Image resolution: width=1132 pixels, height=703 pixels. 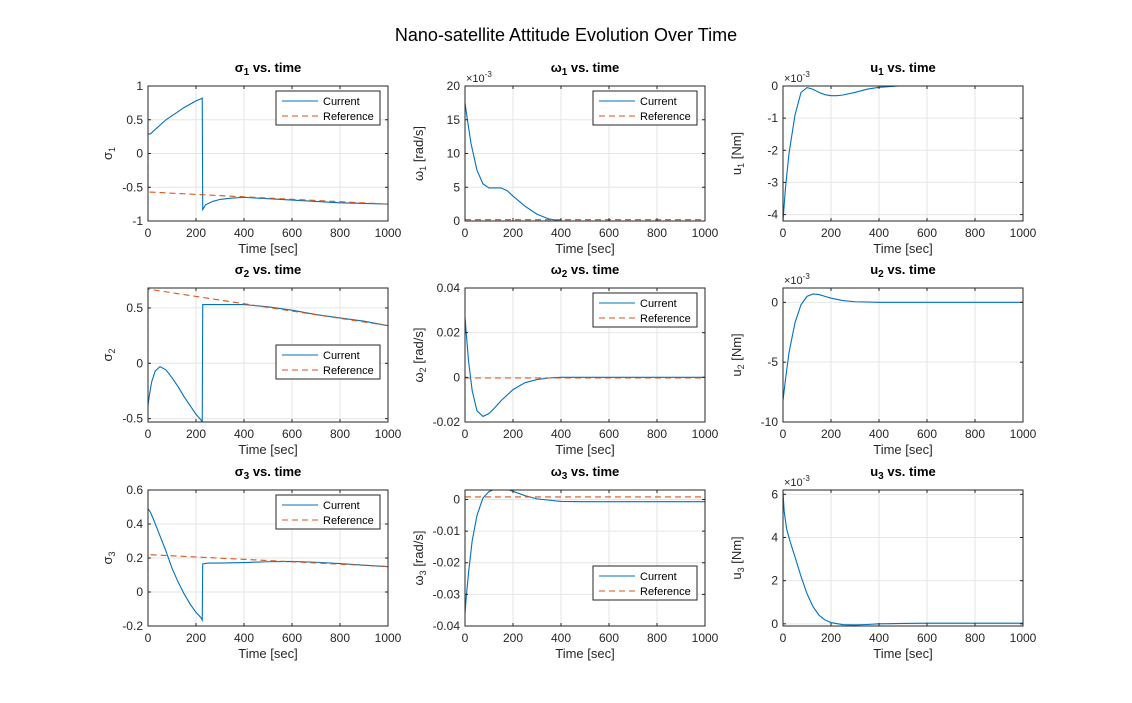 What do you see at coordinates (456, 187) in the screenshot?
I see `y-tick-label: 5` at bounding box center [456, 187].